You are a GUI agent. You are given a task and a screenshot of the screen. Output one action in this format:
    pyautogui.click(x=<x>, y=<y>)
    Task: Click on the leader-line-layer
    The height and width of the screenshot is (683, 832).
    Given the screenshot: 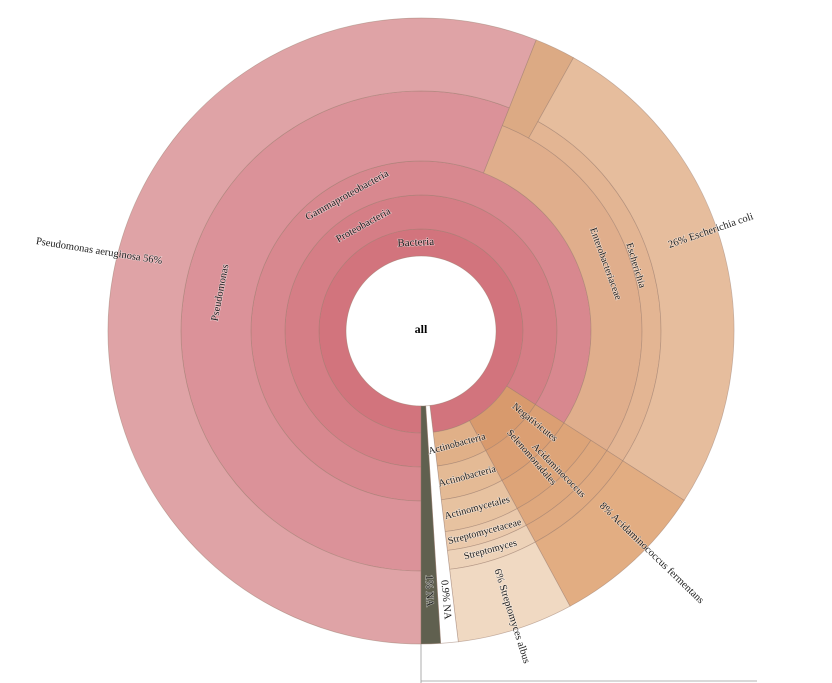 What is the action you would take?
    pyautogui.click(x=588, y=663)
    